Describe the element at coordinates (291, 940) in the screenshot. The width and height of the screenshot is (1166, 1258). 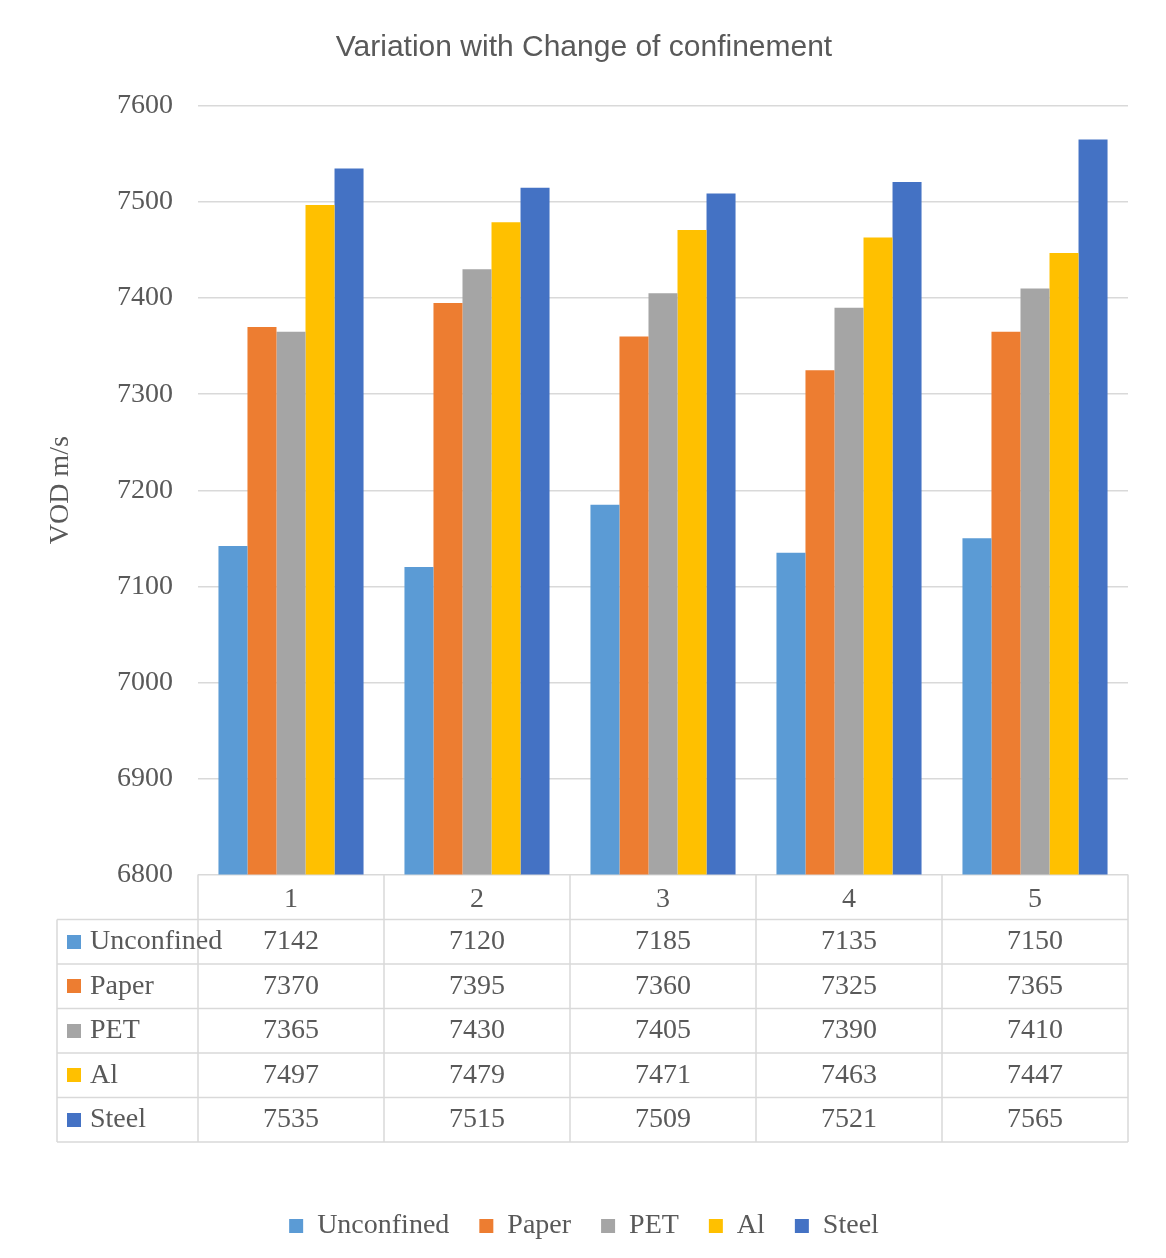
I see `data-label: 7142` at that location.